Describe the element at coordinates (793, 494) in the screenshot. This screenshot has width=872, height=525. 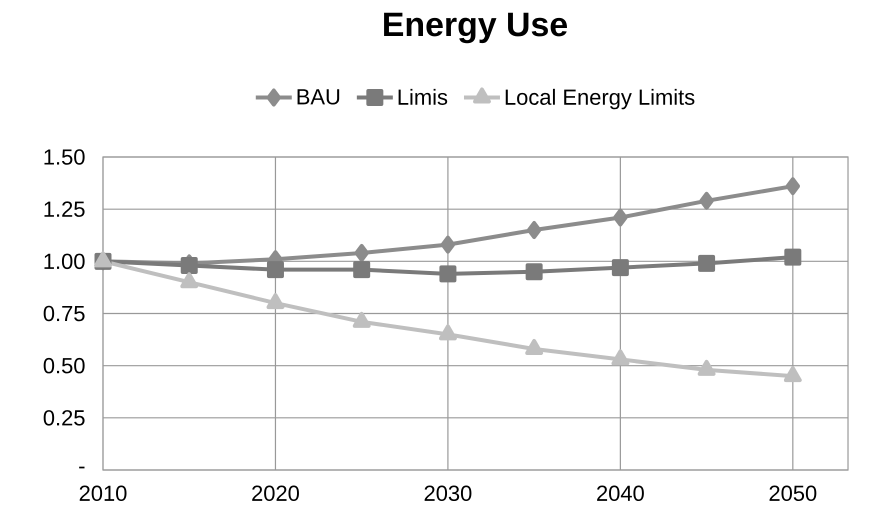
I see `x-tick-label: 2050` at that location.